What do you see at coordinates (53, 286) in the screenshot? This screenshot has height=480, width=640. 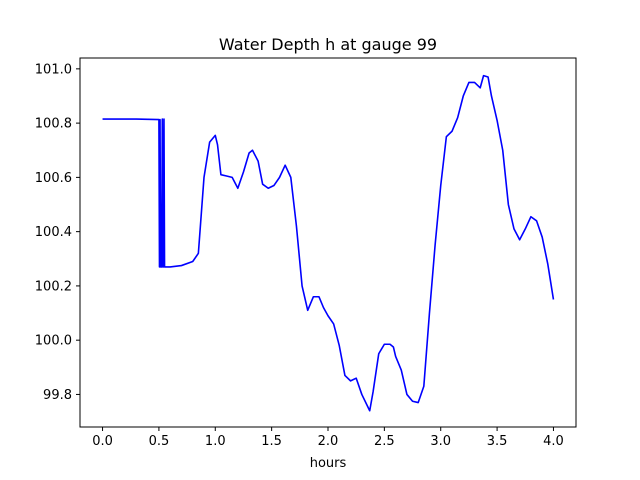 I see `y-tick-label: 100.2` at bounding box center [53, 286].